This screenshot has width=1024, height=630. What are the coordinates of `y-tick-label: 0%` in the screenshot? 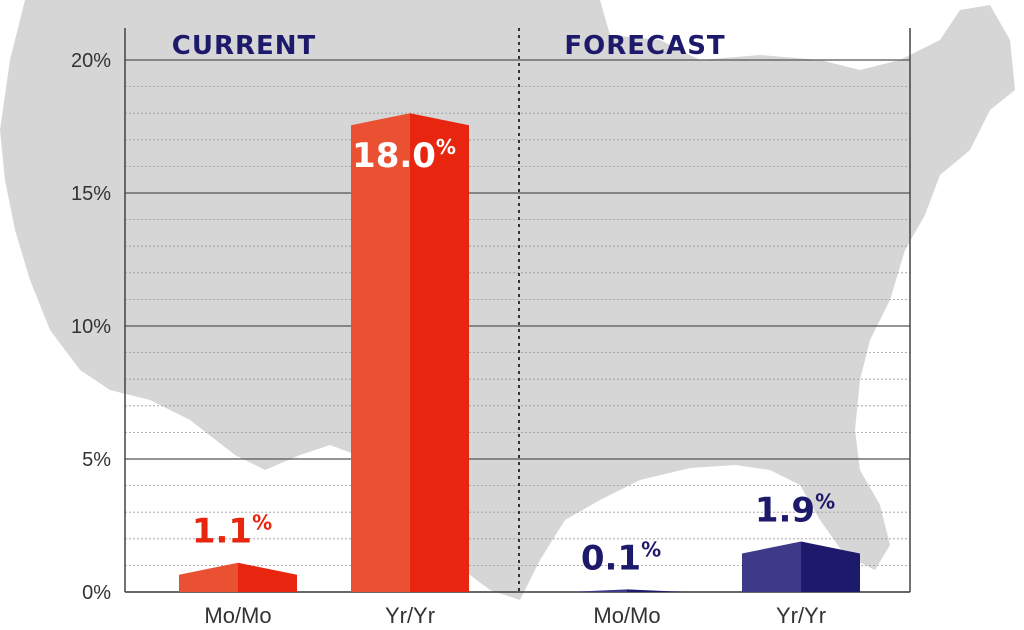 It's located at (96, 593).